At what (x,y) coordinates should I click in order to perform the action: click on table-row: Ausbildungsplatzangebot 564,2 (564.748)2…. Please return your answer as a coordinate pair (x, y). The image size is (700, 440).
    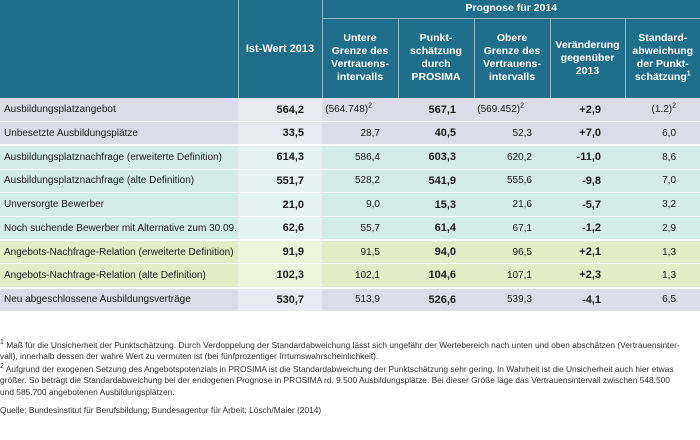
    Looking at the image, I should click on (350, 110).